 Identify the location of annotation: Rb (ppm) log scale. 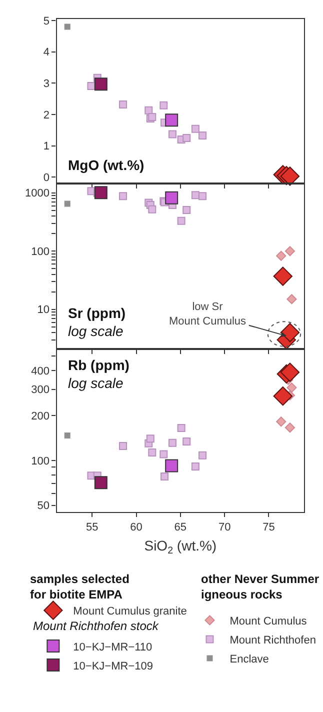
(99, 374).